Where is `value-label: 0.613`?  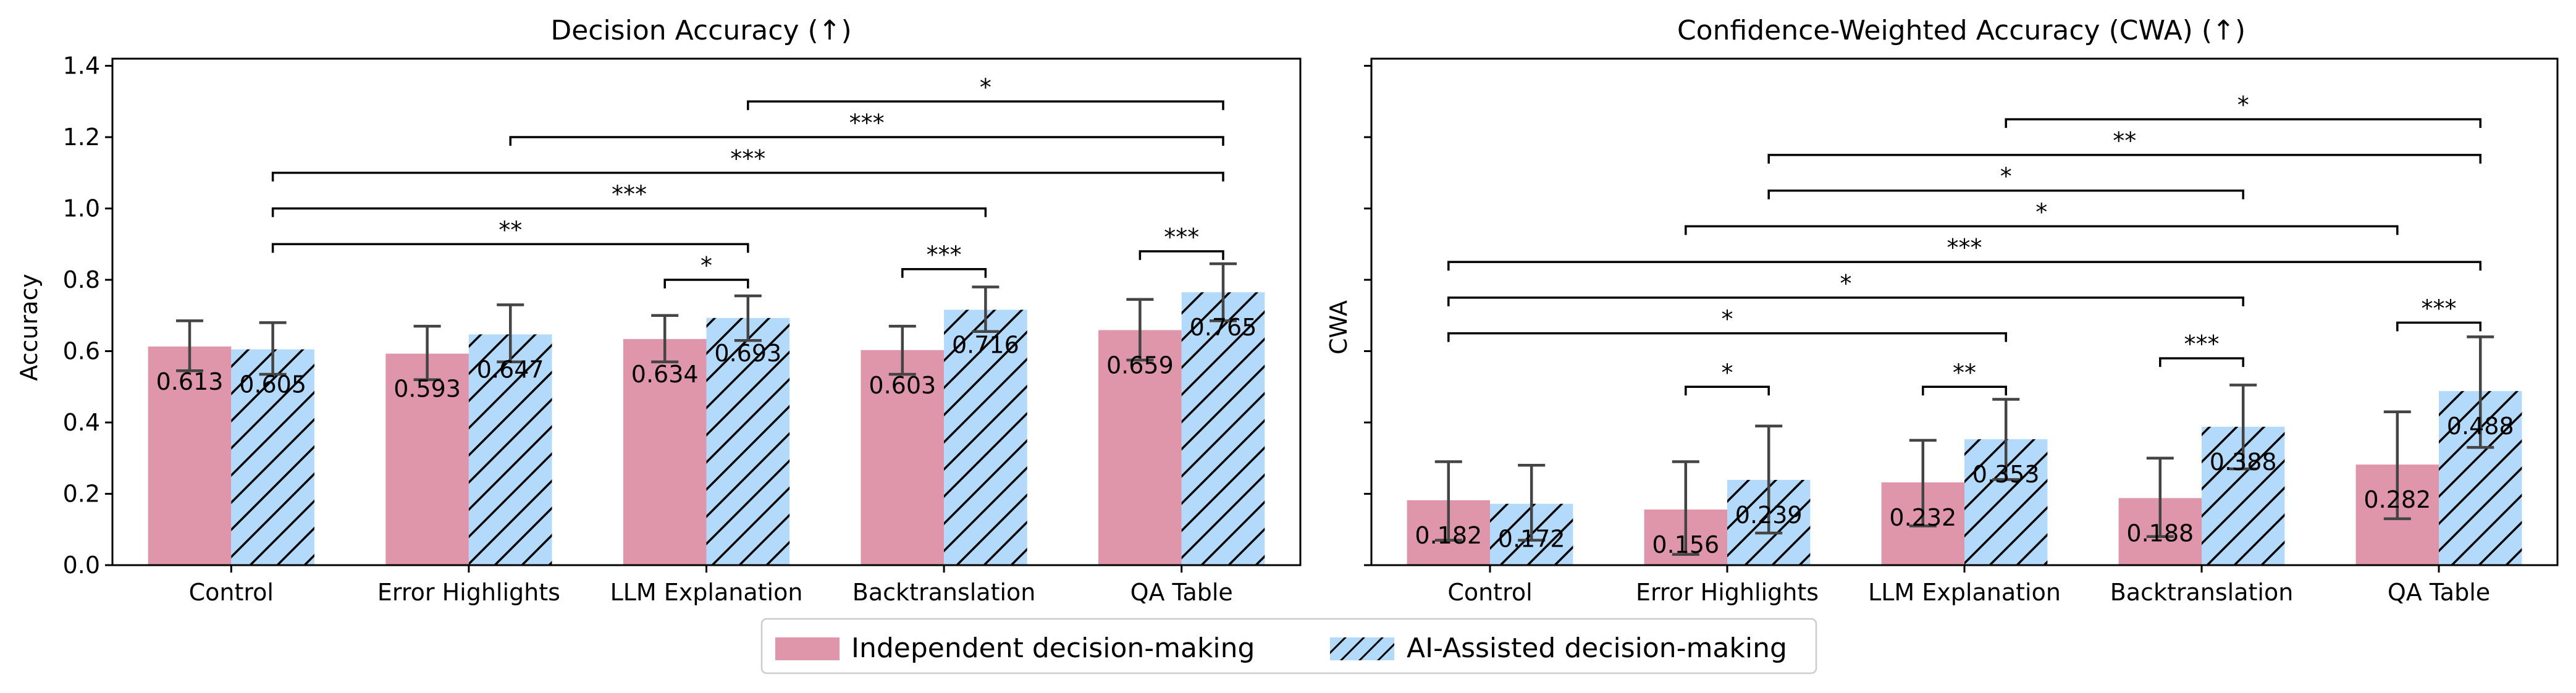
value-label: 0.613 is located at coordinates (190, 381).